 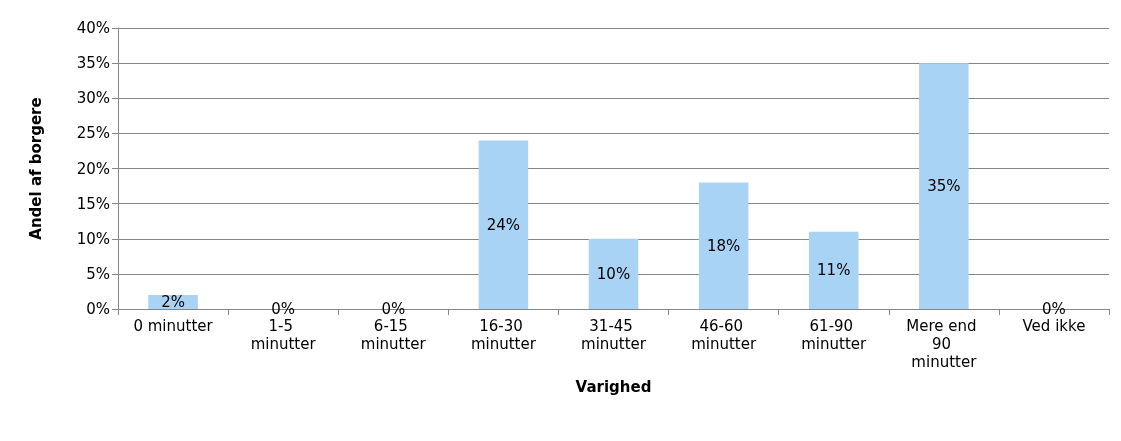 I want to click on data-label: 35%, so click(x=944, y=186).